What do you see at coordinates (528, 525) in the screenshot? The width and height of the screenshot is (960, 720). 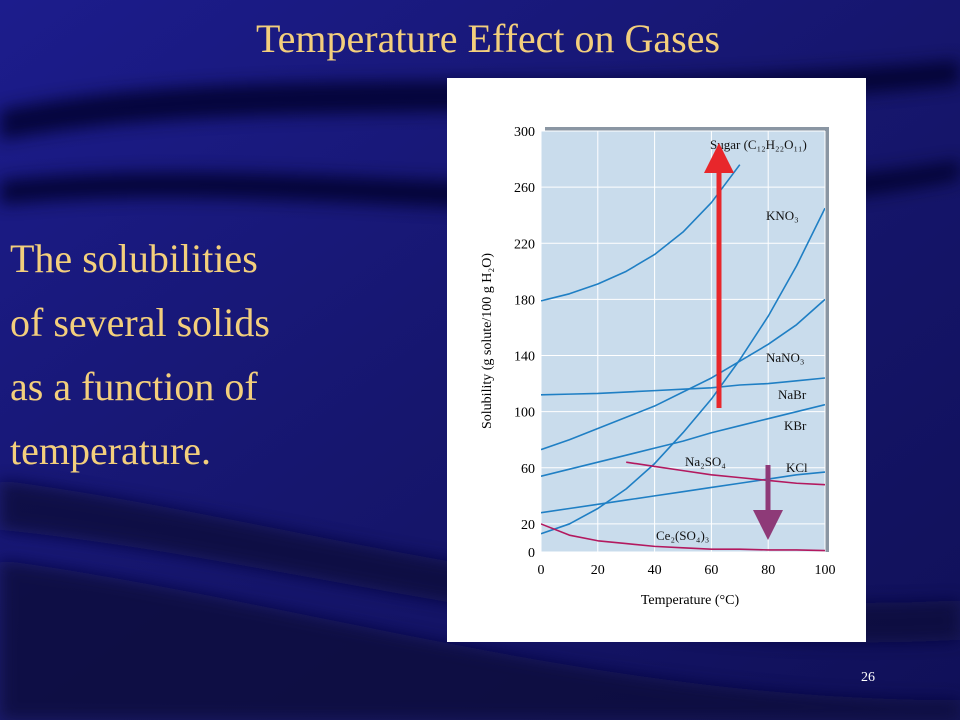 I see `y-tick-label: 20` at bounding box center [528, 525].